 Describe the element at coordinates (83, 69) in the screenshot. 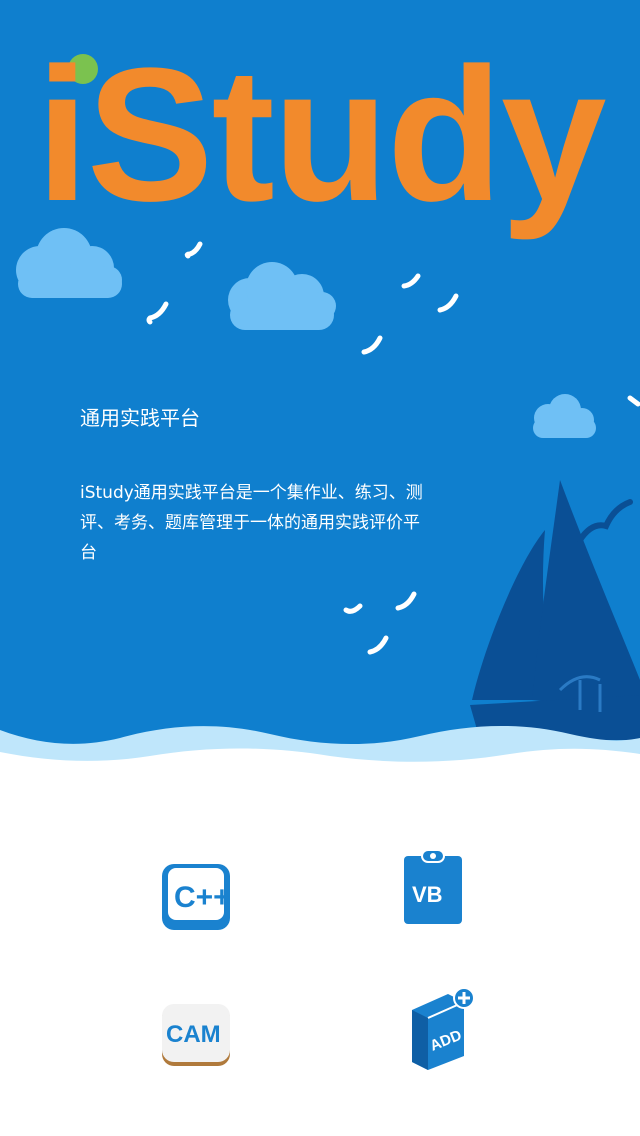

I see `logo-dot` at that location.